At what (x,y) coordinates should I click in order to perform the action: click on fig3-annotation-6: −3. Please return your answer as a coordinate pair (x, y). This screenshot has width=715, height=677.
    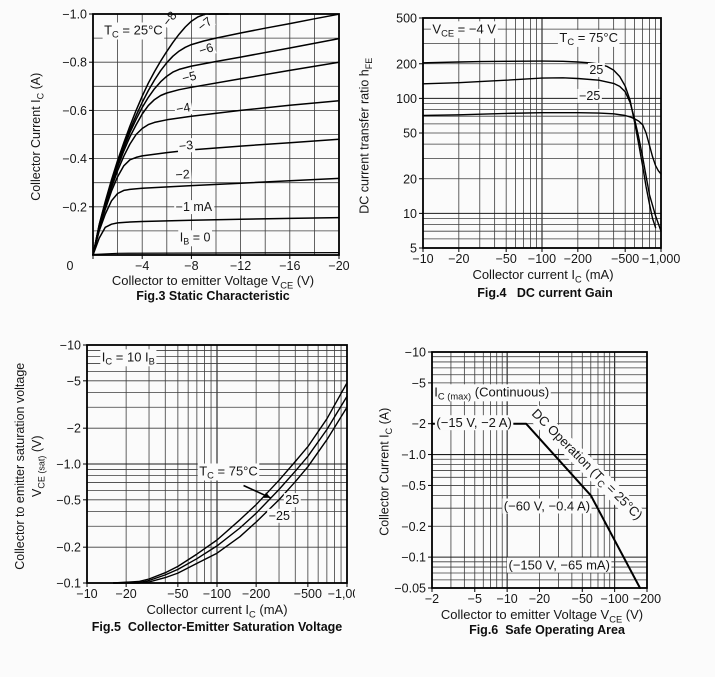
    Looking at the image, I should click on (186, 145).